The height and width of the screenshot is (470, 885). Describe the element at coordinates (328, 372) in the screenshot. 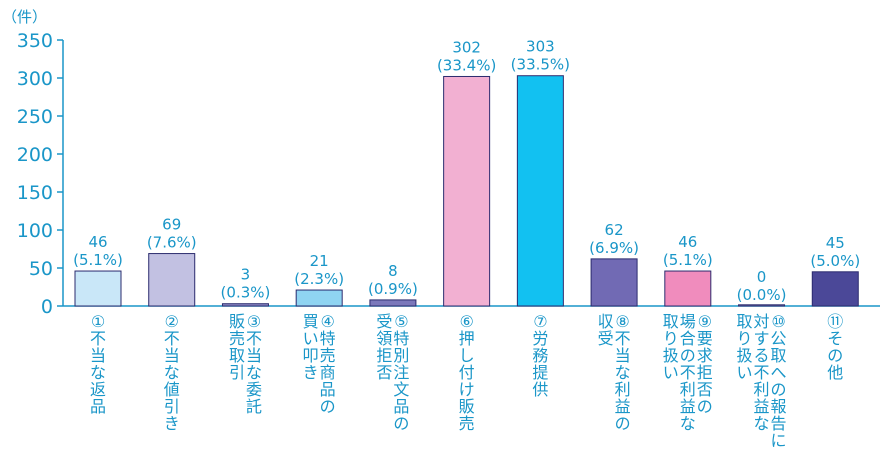

I see `category-label-char: 商` at that location.